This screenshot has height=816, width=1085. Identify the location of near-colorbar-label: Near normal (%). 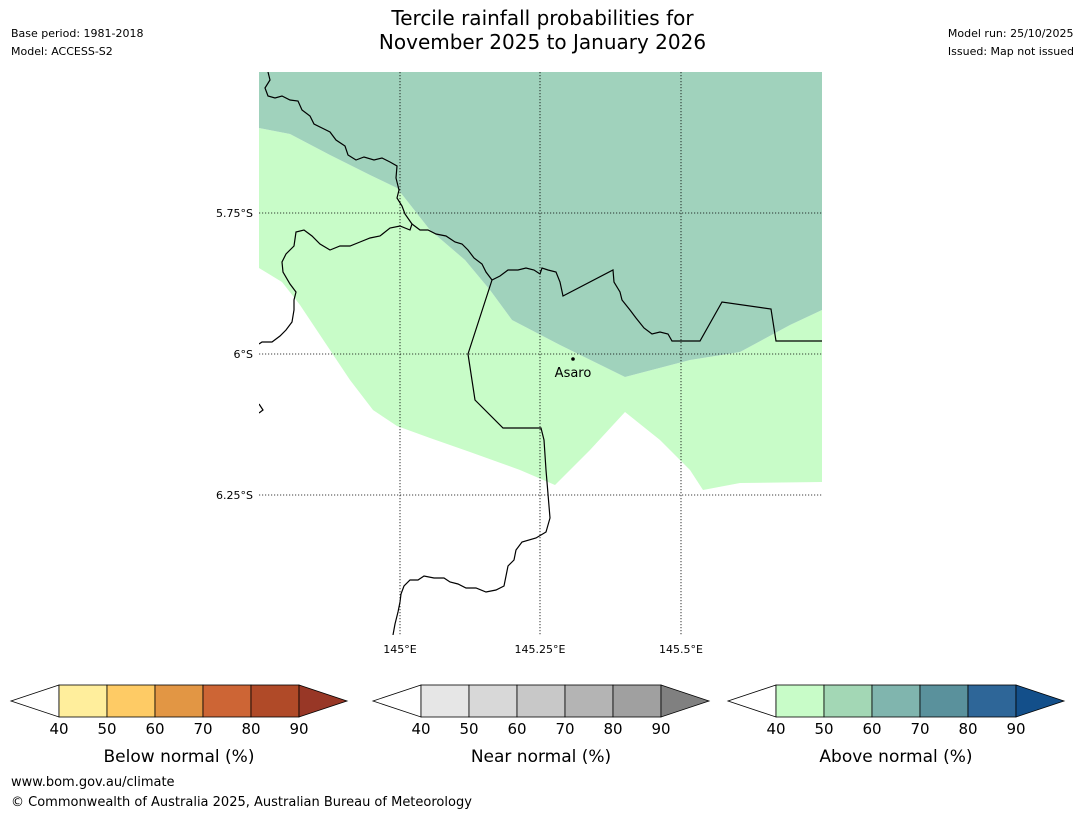
(541, 757).